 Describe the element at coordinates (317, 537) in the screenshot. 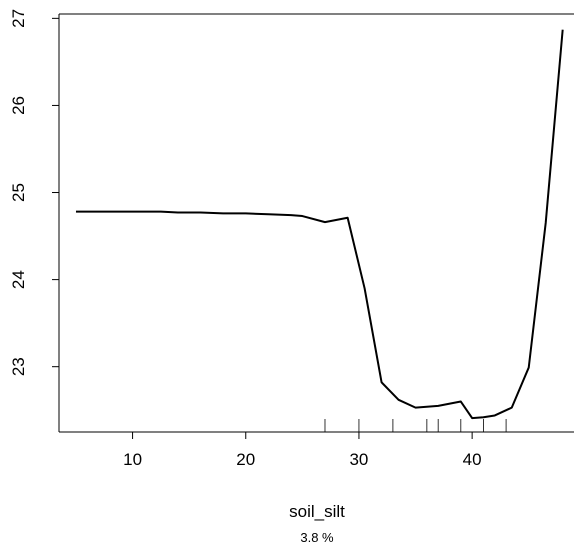

I see `chart-subtitle: 3.8 %` at that location.